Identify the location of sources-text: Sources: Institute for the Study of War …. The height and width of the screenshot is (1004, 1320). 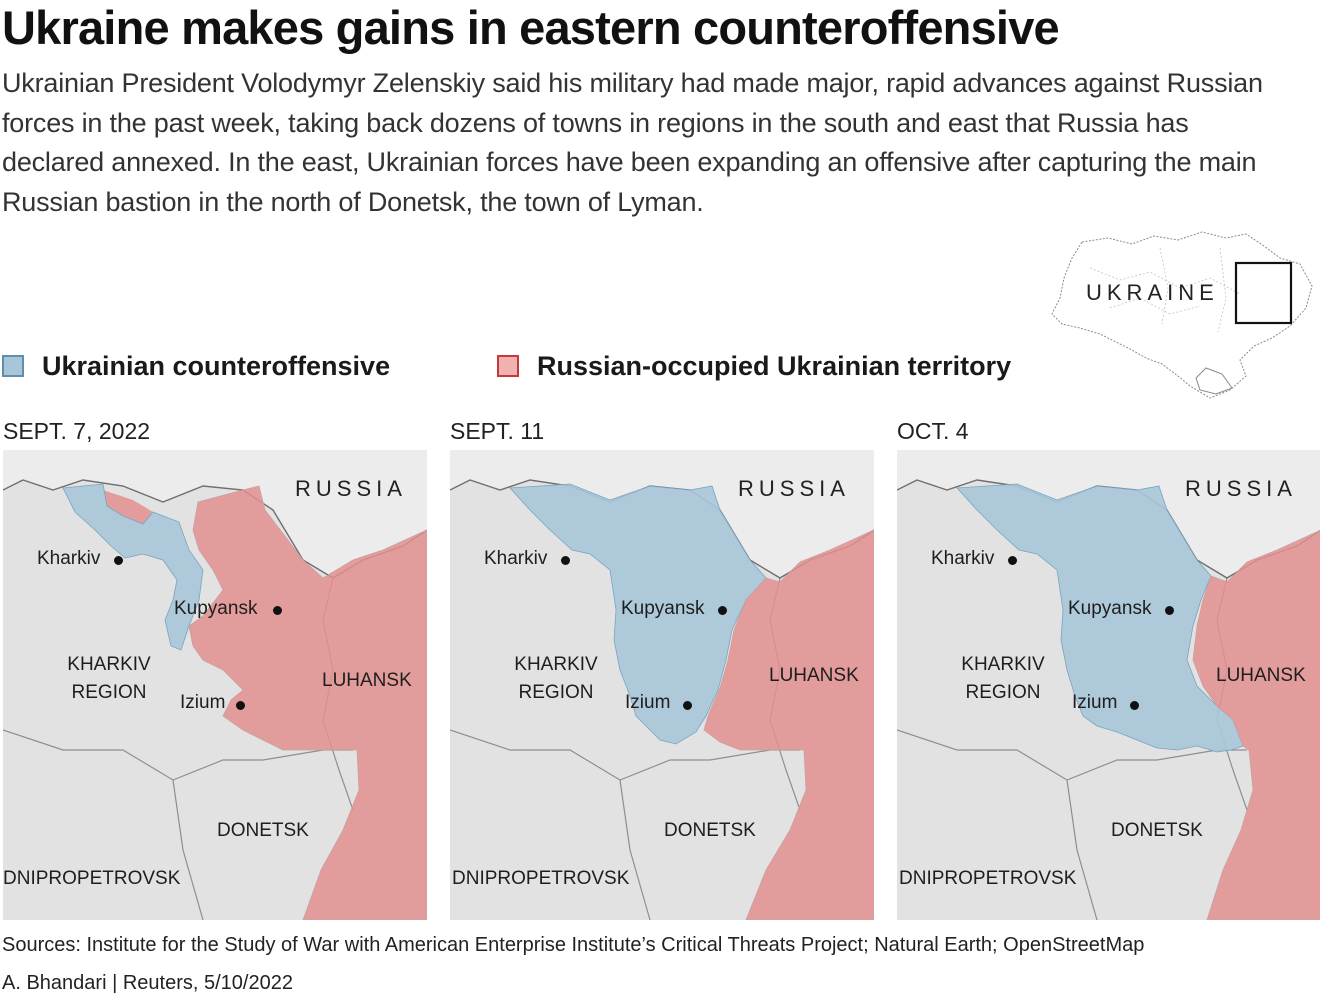
(573, 945).